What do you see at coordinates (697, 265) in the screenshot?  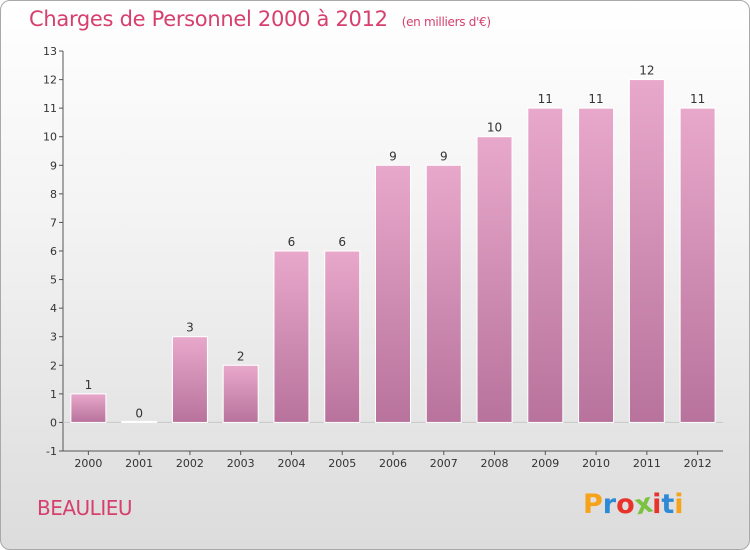 I see `bar-2012` at bounding box center [697, 265].